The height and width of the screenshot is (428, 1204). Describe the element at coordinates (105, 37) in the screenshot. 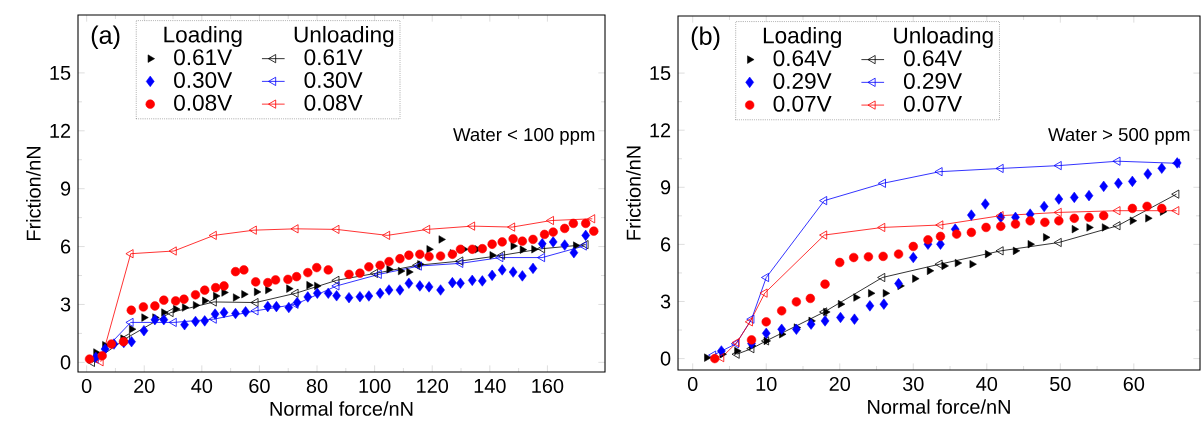

I see `annotation: (a)` at that location.